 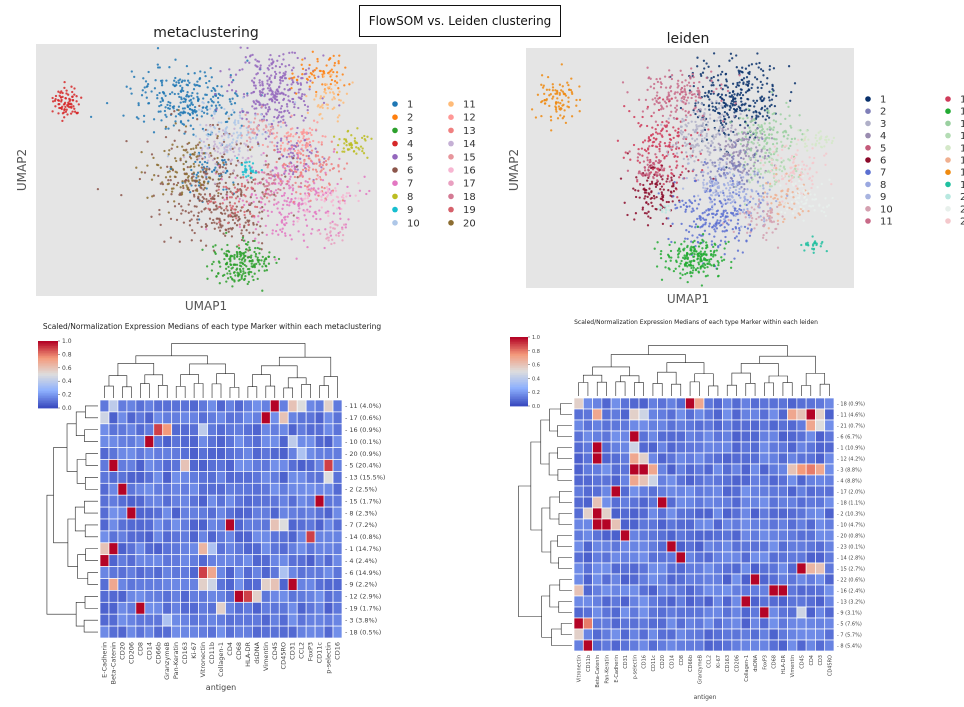 What do you see at coordinates (206, 306) in the screenshot?
I see `umap-metaclustering-xlabel: UMAP1` at bounding box center [206, 306].